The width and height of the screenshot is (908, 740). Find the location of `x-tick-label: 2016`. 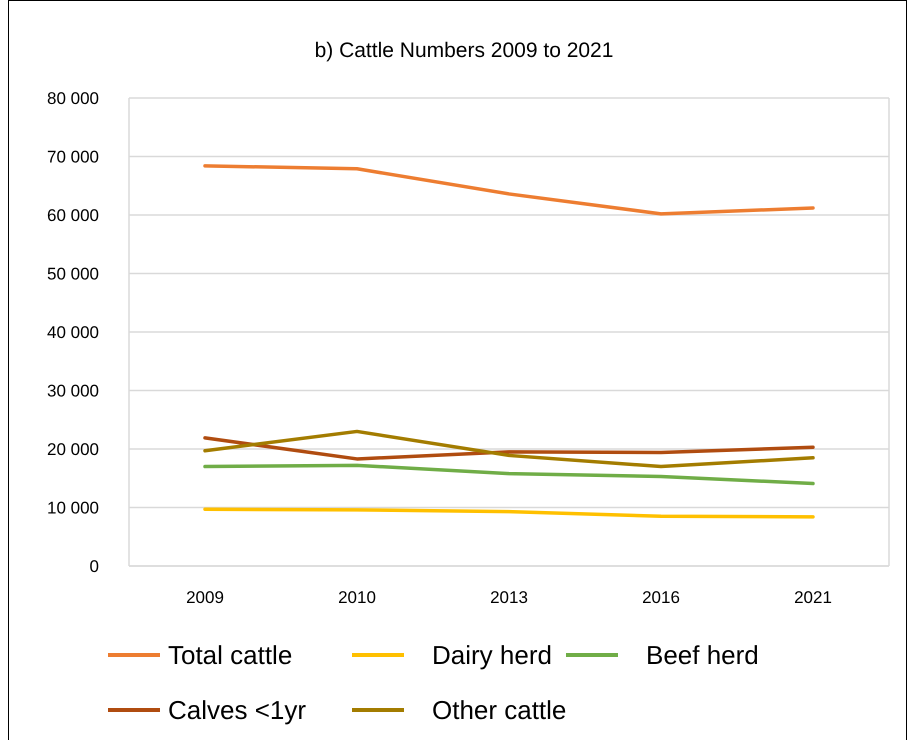

x-tick-label: 2016 is located at coordinates (661, 597).